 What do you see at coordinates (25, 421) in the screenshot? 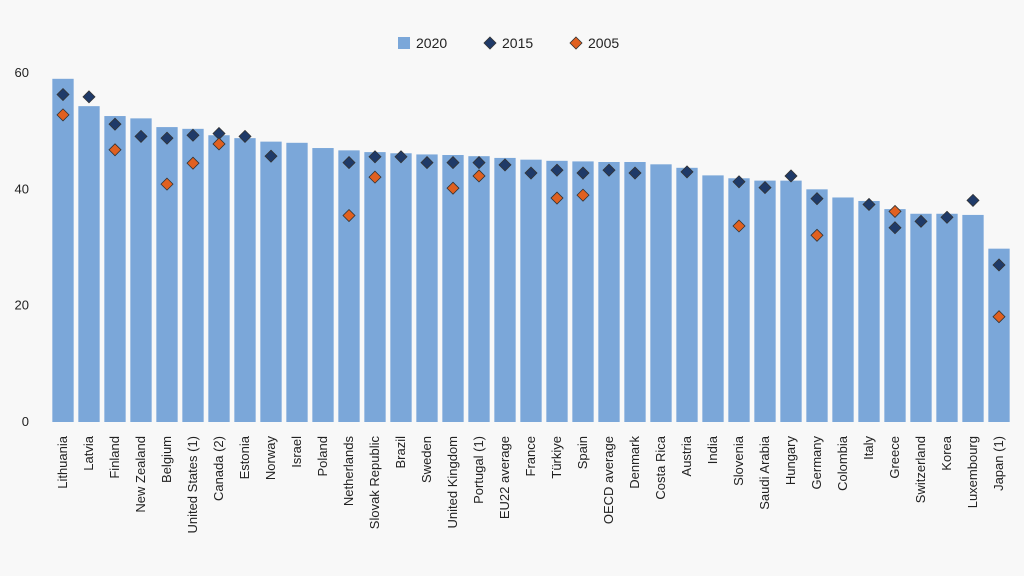
I see `y-tick-label-0: 0` at bounding box center [25, 421].